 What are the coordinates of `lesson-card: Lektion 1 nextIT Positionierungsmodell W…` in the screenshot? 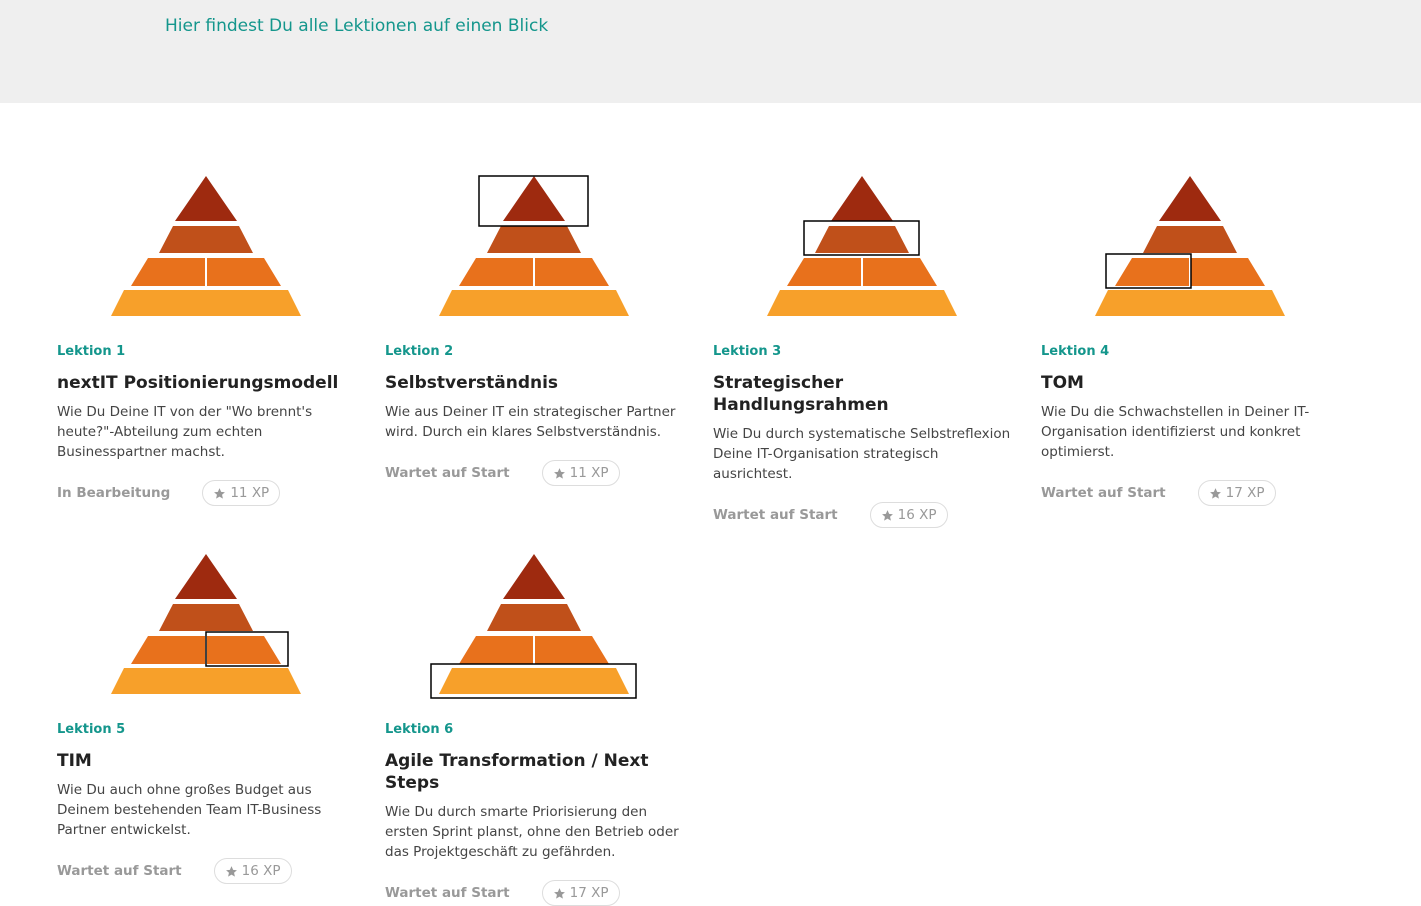 It's located at (207, 336).